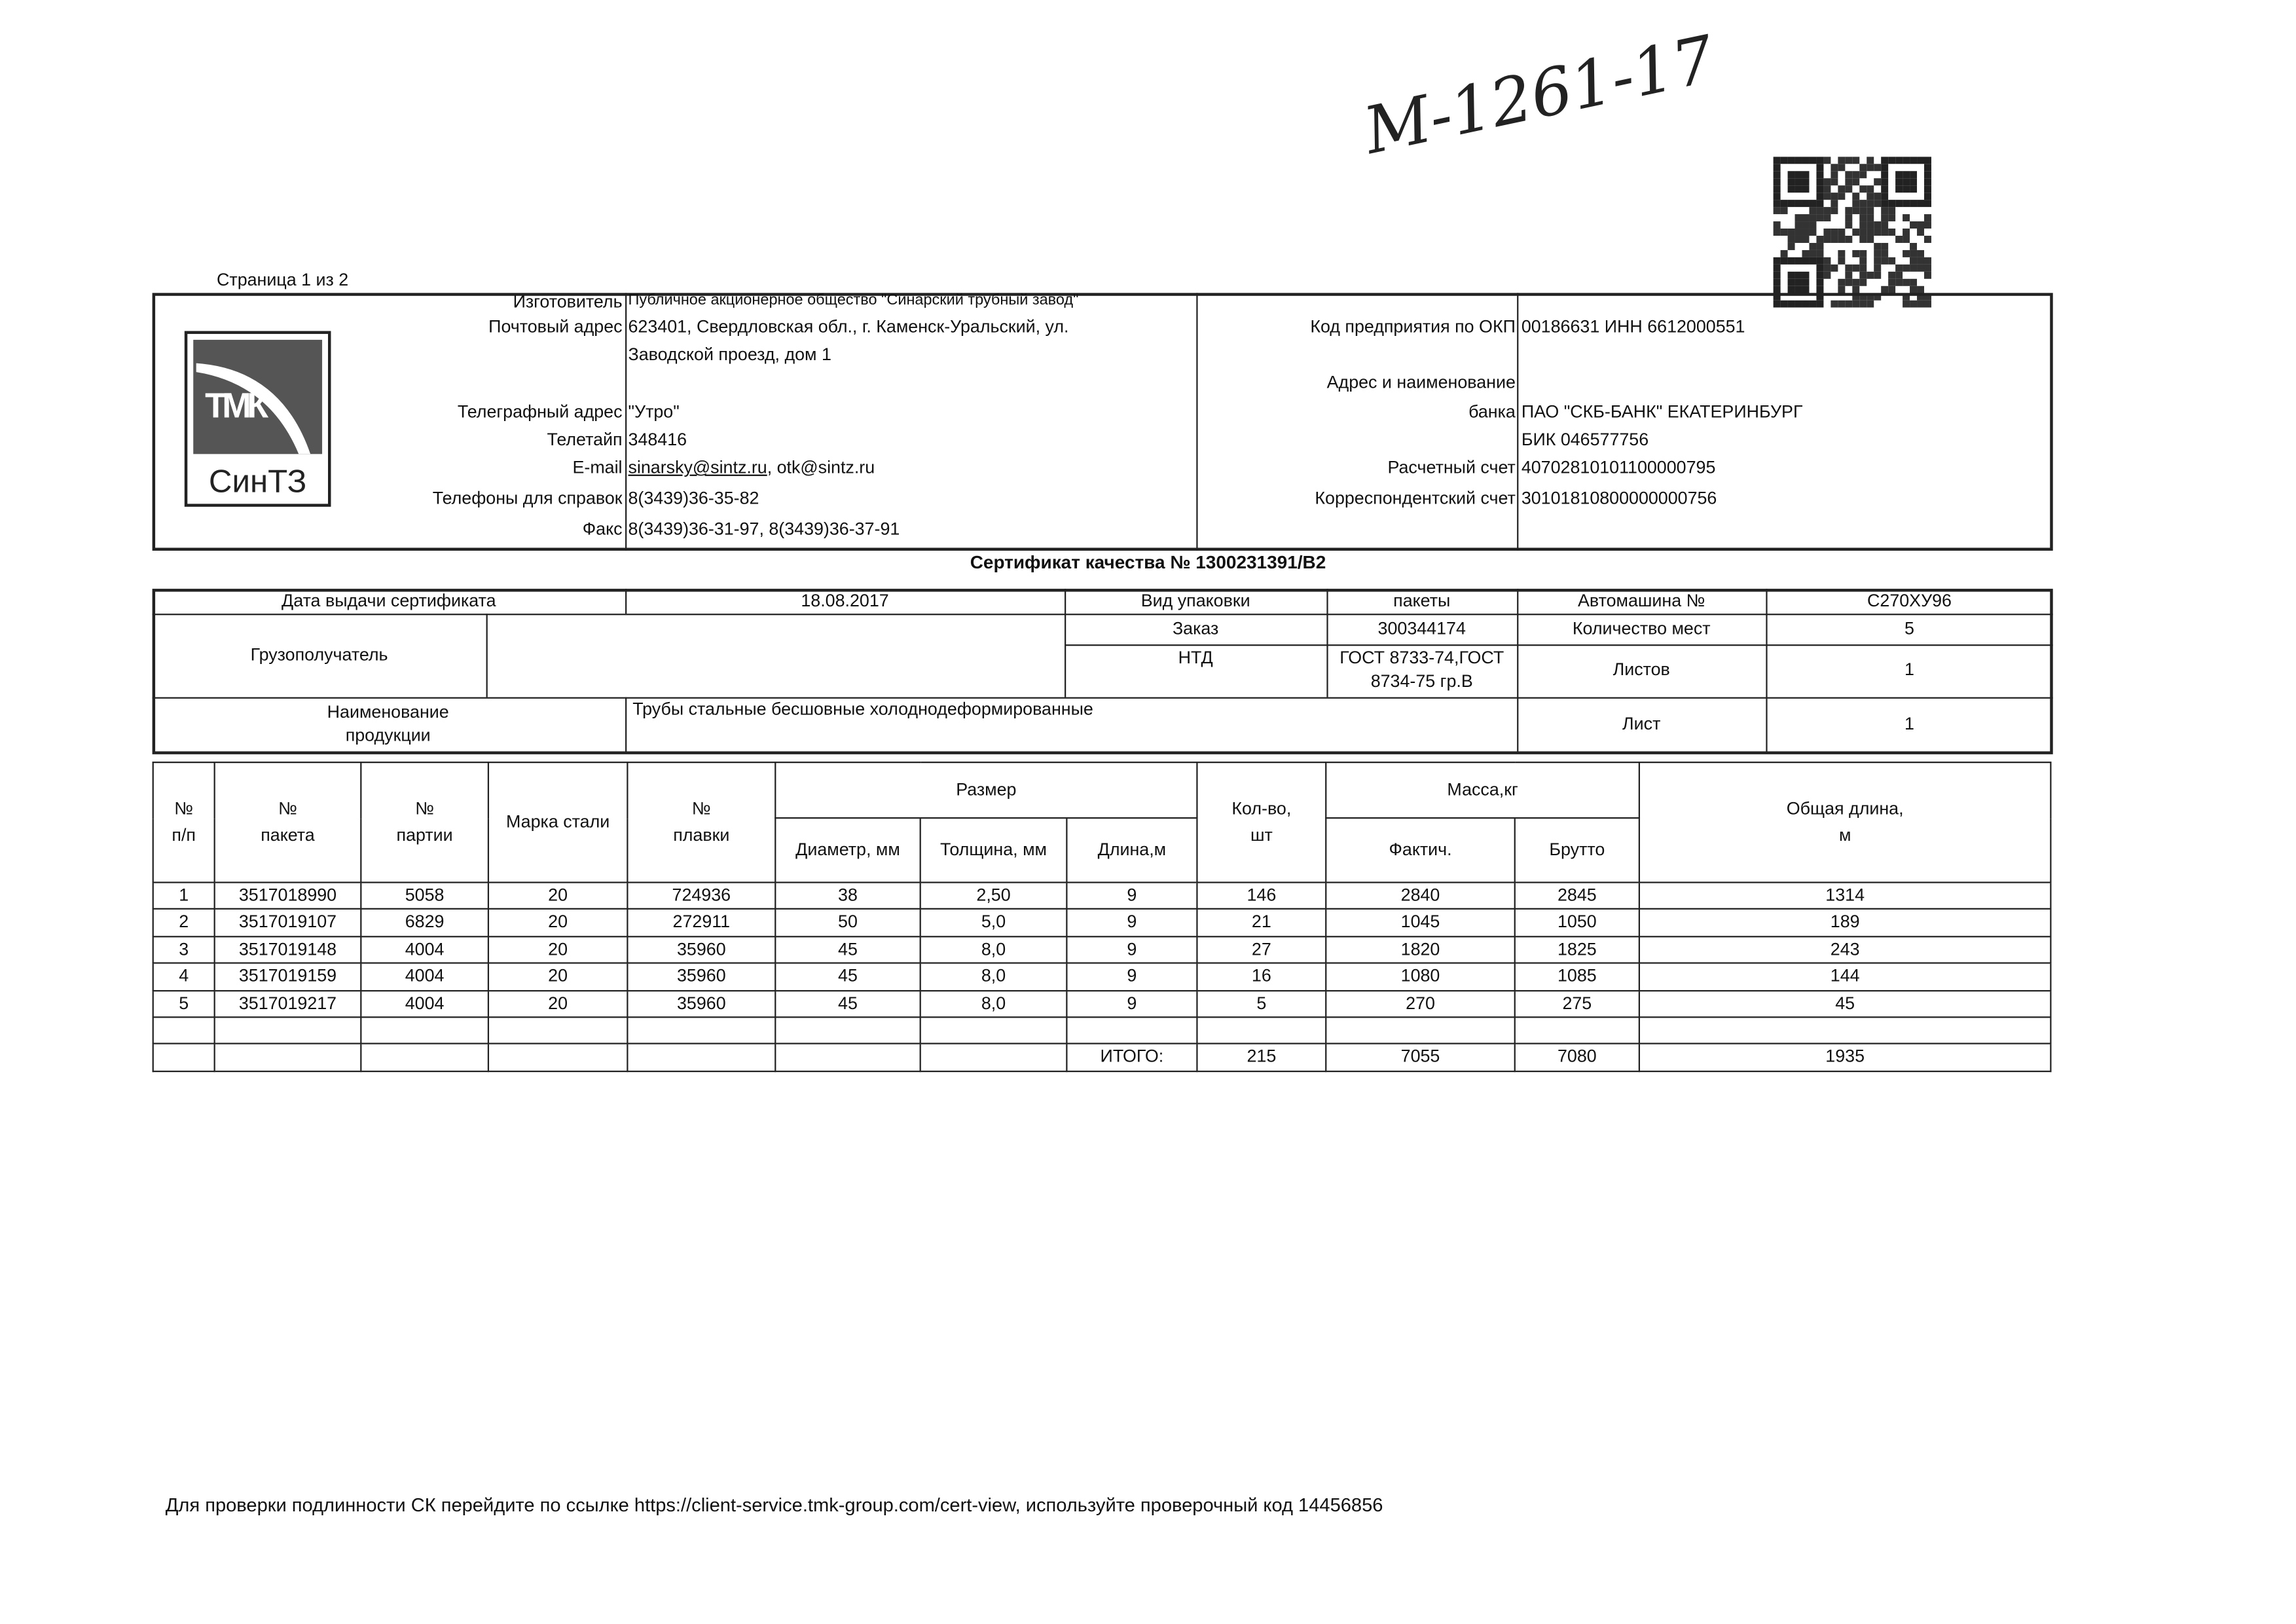 The image size is (2296, 1624). Describe the element at coordinates (1195, 658) in the screenshot. I see `ntd-label: НТД` at that location.